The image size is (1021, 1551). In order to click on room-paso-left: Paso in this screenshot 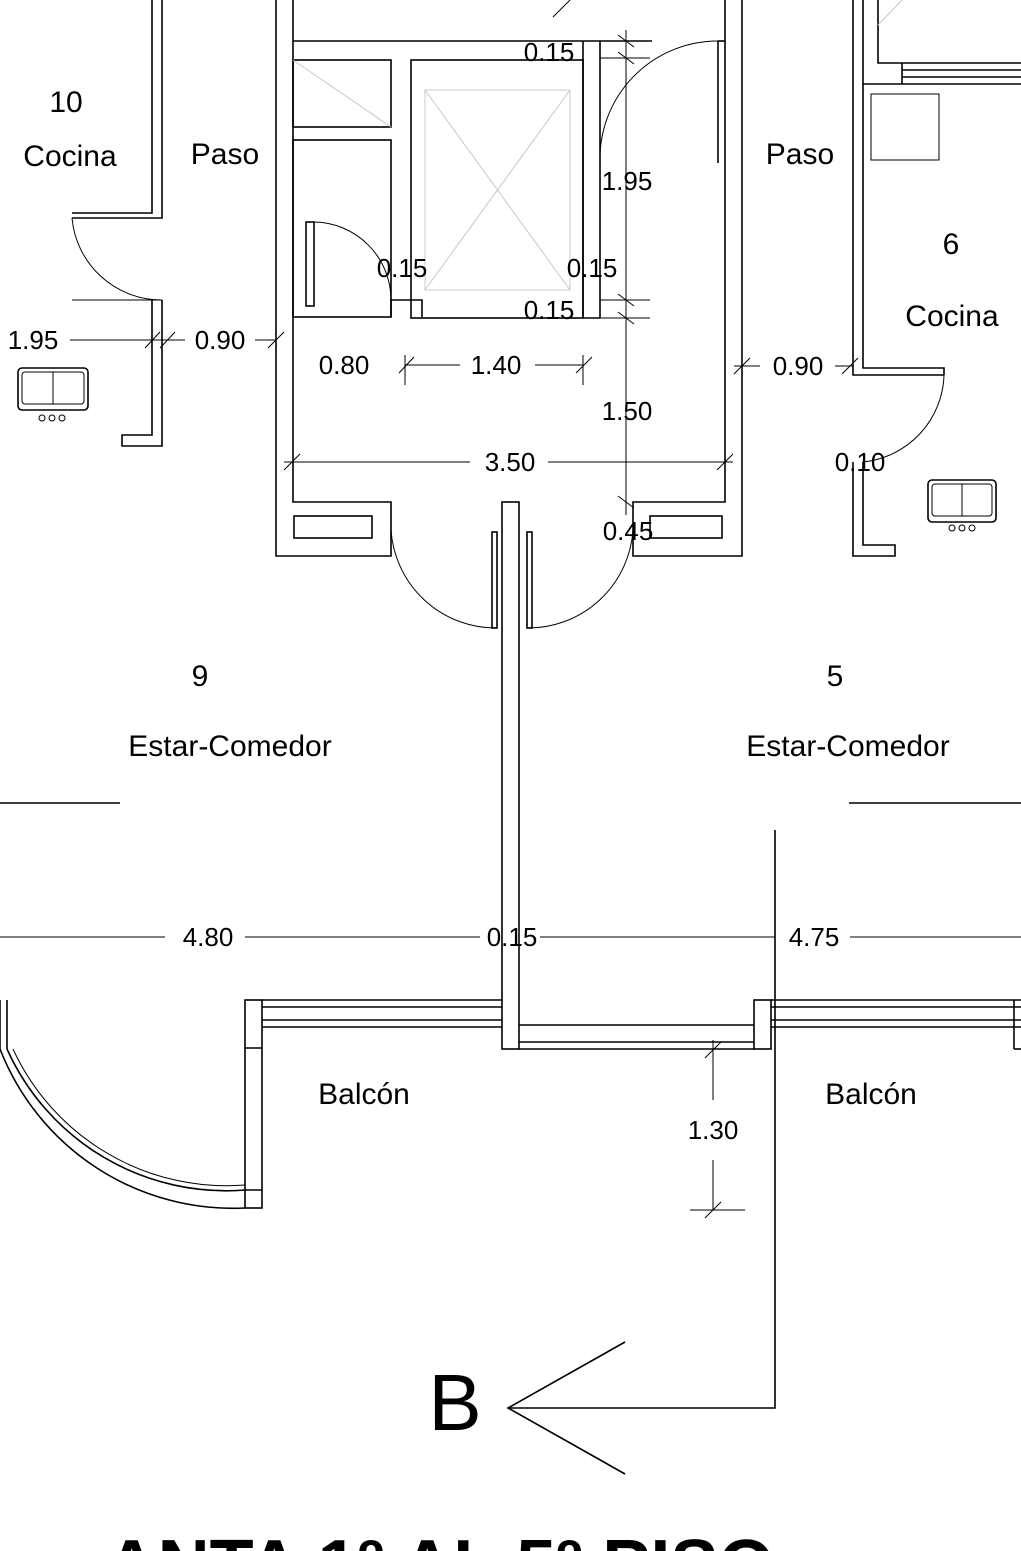, I will do `click(225, 154)`.